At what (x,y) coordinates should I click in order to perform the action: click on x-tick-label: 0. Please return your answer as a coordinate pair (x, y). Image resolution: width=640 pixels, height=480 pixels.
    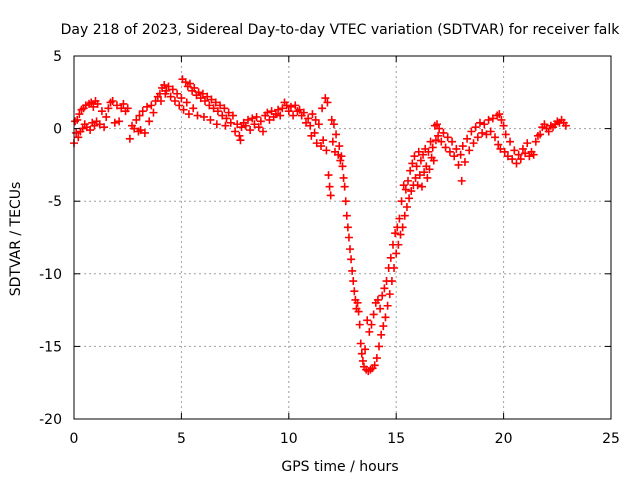
    Looking at the image, I should click on (74, 439).